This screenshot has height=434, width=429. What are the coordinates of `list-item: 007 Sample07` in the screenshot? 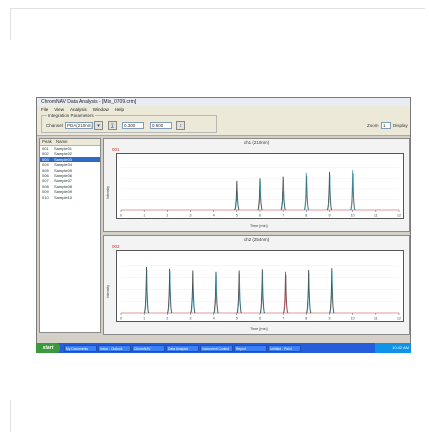 It's located at (70, 180).